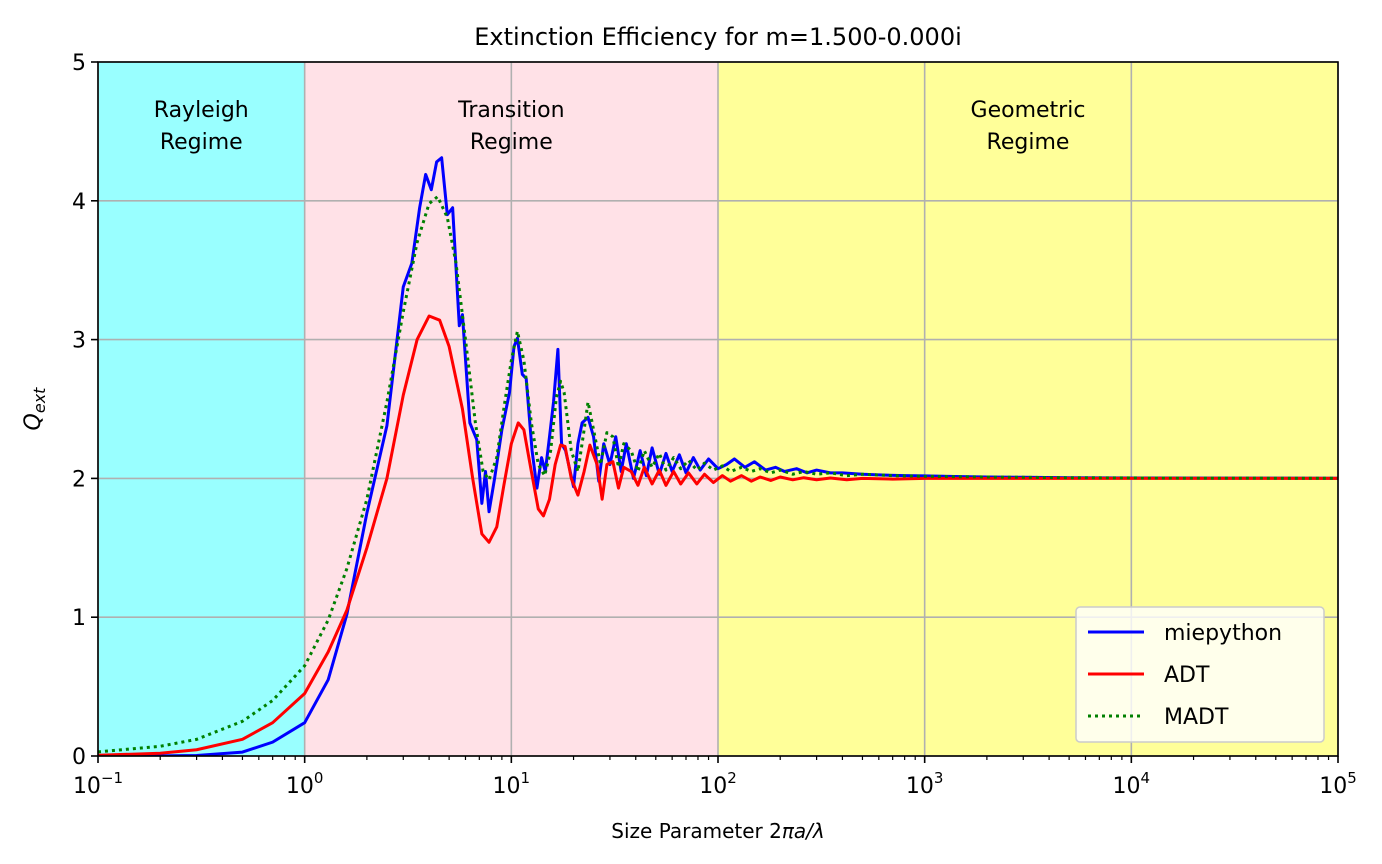 This screenshot has width=1382, height=864. I want to click on y-tick-label: 5, so click(79, 63).